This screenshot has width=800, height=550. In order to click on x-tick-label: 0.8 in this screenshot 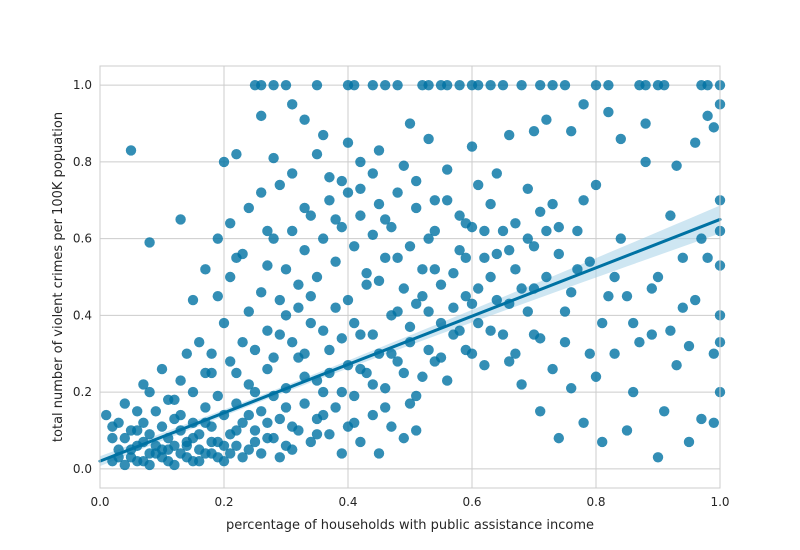, I will do `click(595, 502)`.